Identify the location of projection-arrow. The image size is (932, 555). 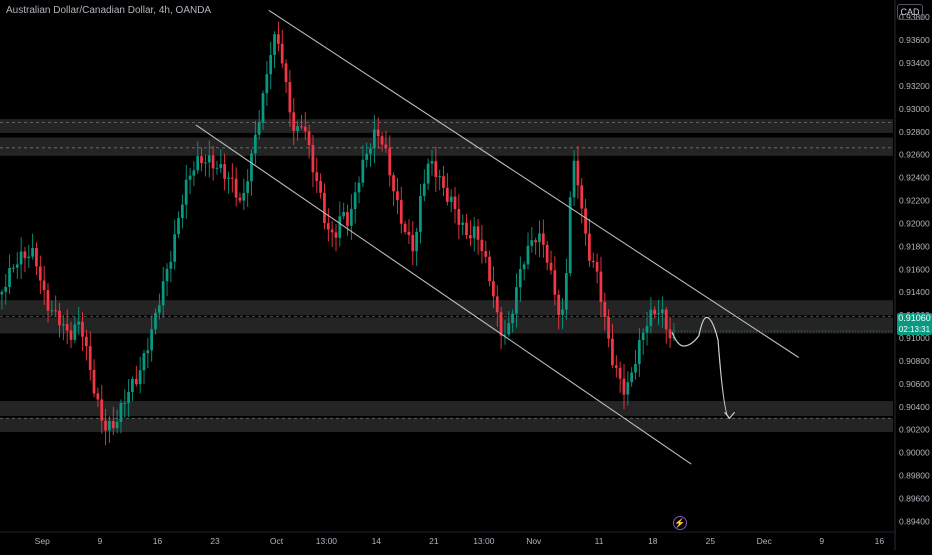
(703, 368).